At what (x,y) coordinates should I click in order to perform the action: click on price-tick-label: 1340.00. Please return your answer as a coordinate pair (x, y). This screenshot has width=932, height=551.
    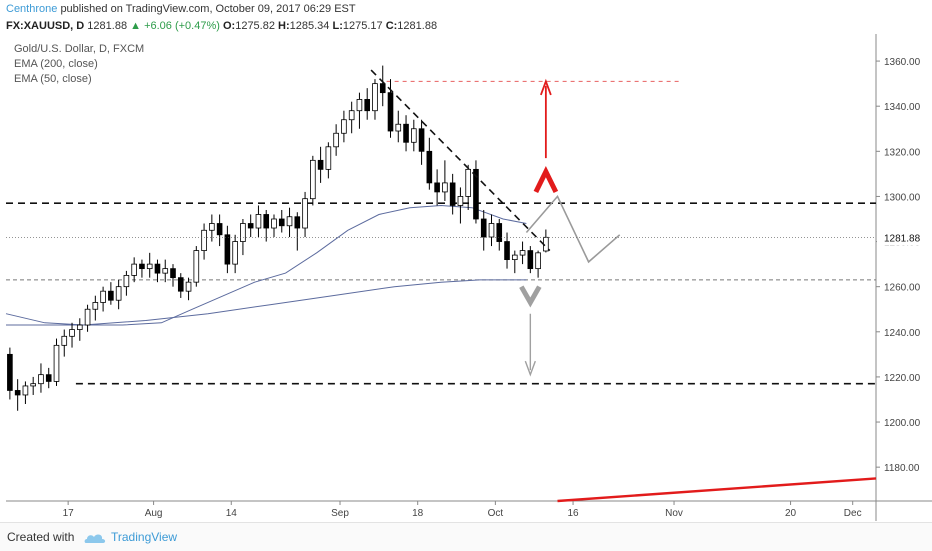
    Looking at the image, I should click on (902, 107).